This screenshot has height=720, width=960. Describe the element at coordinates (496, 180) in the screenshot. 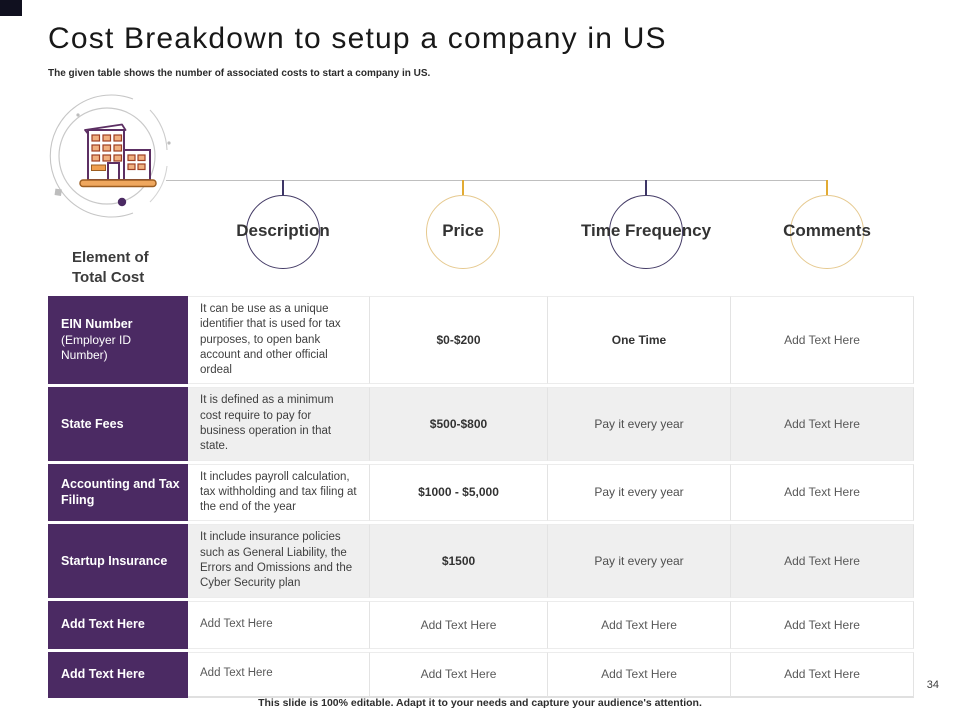

I see `header-connector-line` at that location.